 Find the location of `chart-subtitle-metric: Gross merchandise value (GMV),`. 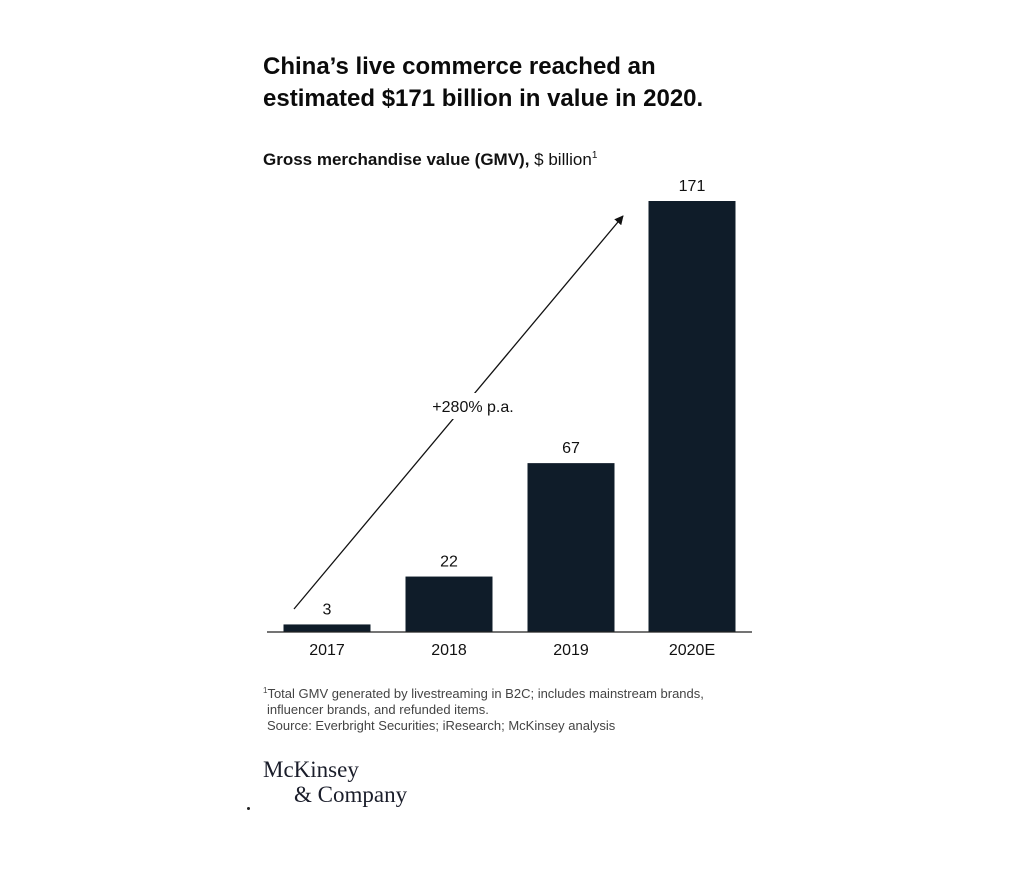

chart-subtitle-metric: Gross merchandise value (GMV), is located at coordinates (396, 159).